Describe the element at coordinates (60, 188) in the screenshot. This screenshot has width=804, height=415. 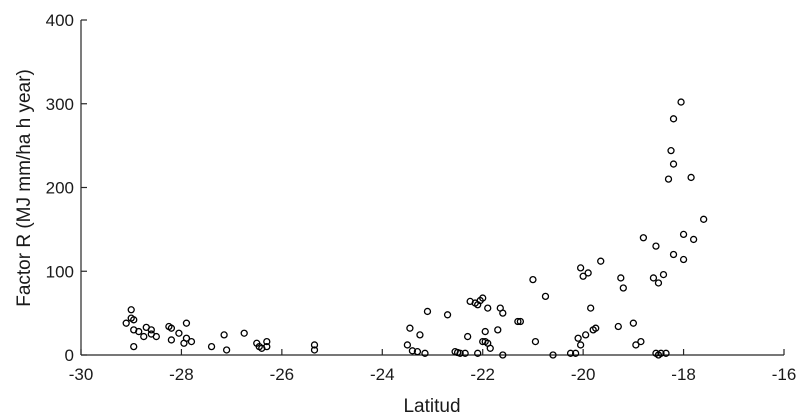
I see `y-tick-label: 200` at that location.